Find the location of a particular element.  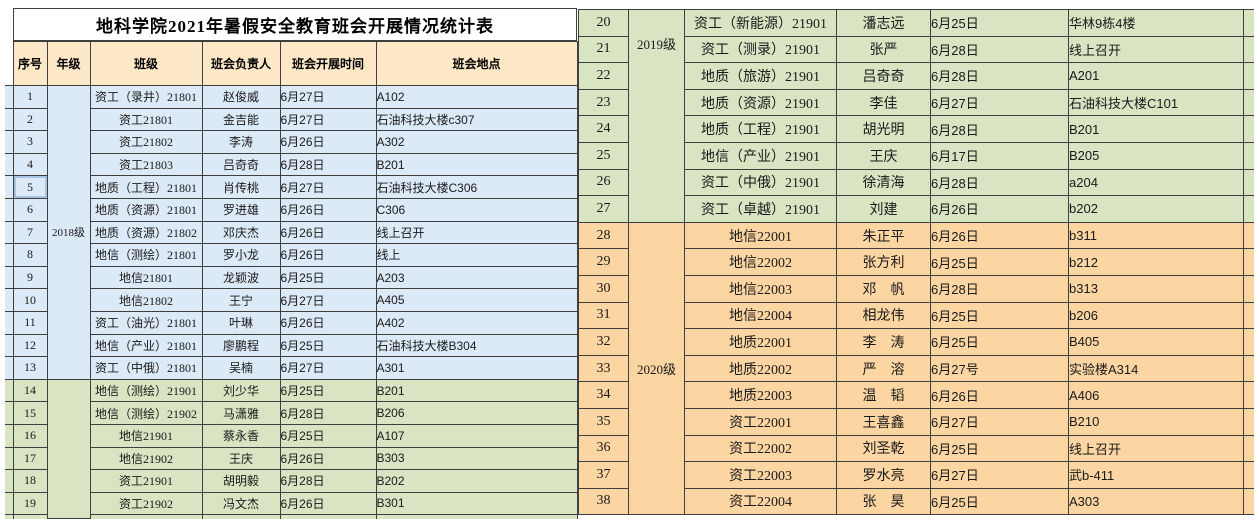

cell-class: 资工（新能源）21901 is located at coordinates (760, 23).